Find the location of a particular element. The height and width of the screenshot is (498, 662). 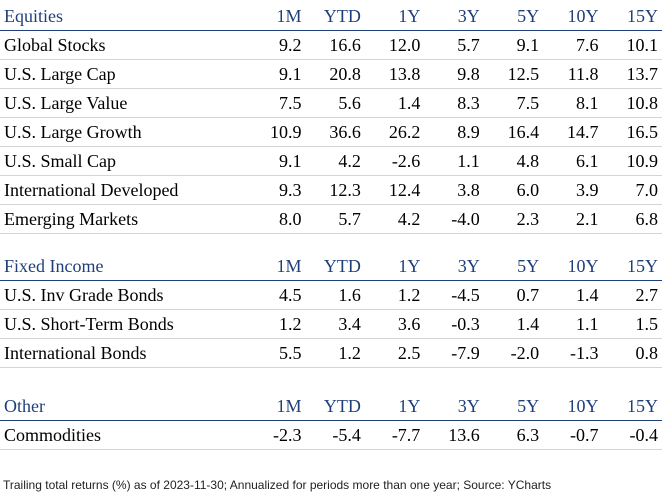

return-value: 7.0 is located at coordinates (632, 190).